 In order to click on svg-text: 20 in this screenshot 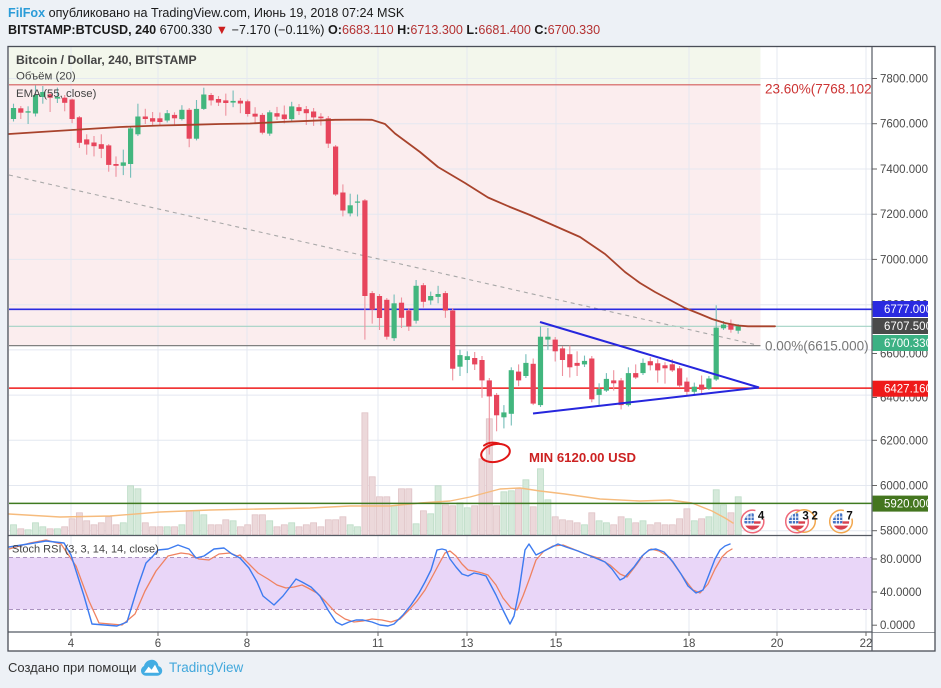, I will do `click(777, 644)`.